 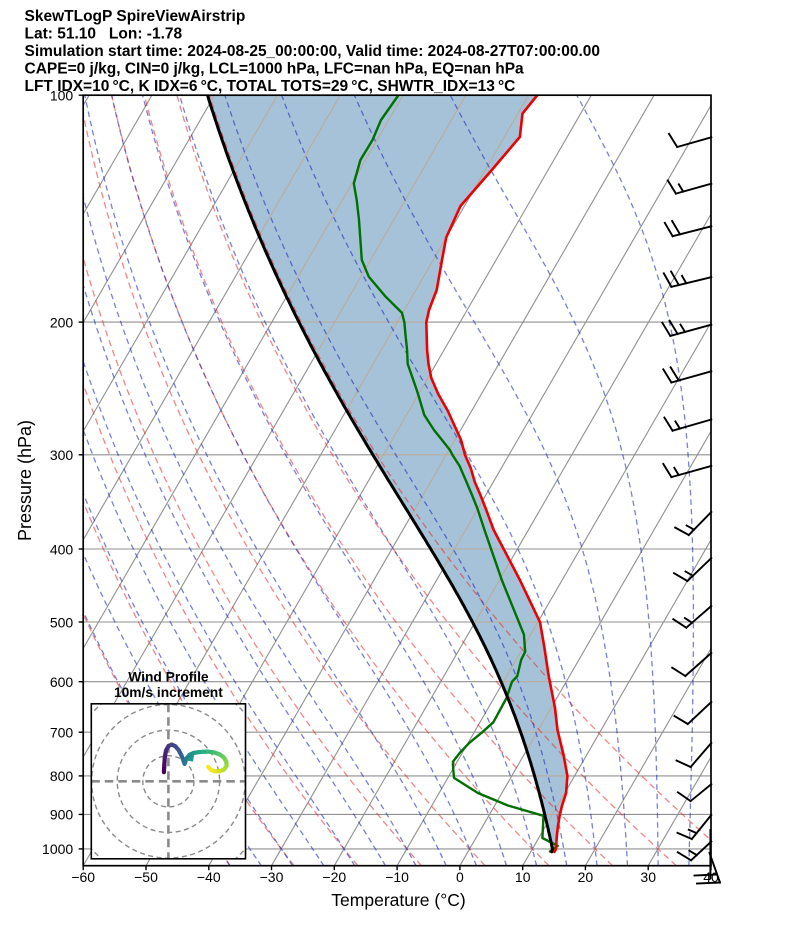 I want to click on svg-text: 10, so click(x=523, y=877).